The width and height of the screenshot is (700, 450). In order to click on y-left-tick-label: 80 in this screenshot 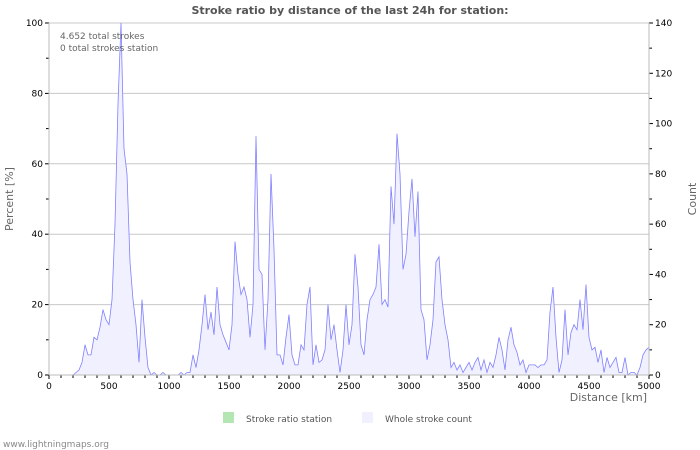, I will do `click(38, 94)`.